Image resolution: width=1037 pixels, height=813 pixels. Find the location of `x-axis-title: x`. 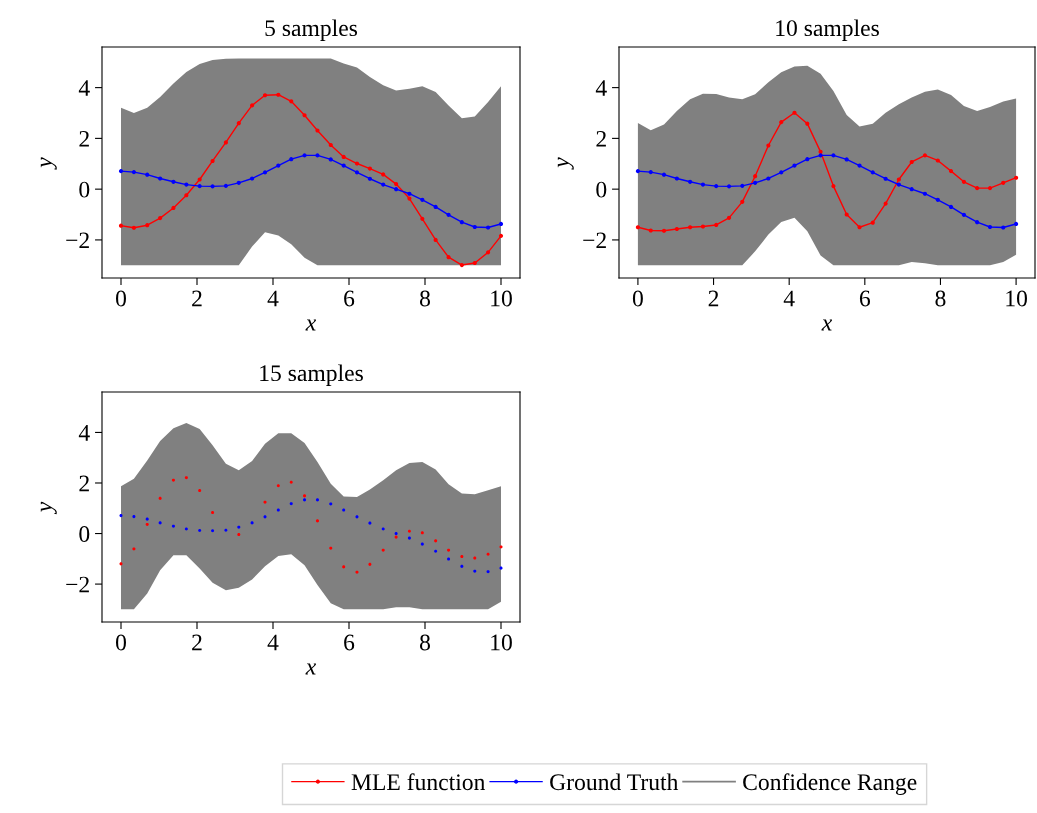

x-axis-title: x is located at coordinates (827, 325).